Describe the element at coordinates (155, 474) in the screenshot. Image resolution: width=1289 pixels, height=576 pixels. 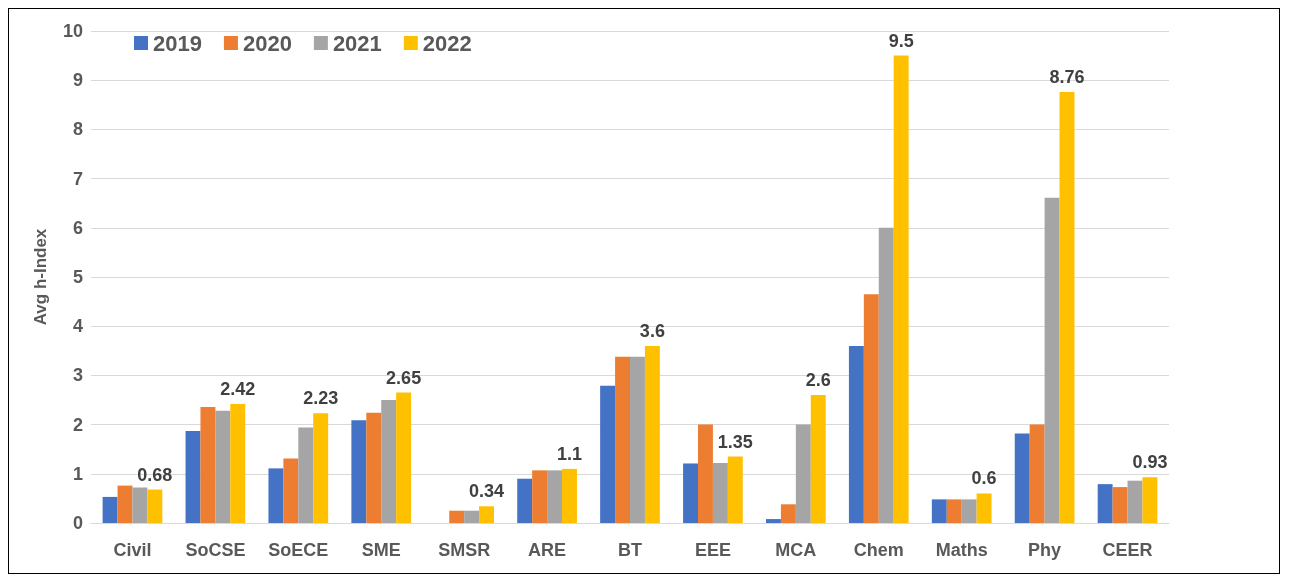
I see `data-label: 0.68` at that location.